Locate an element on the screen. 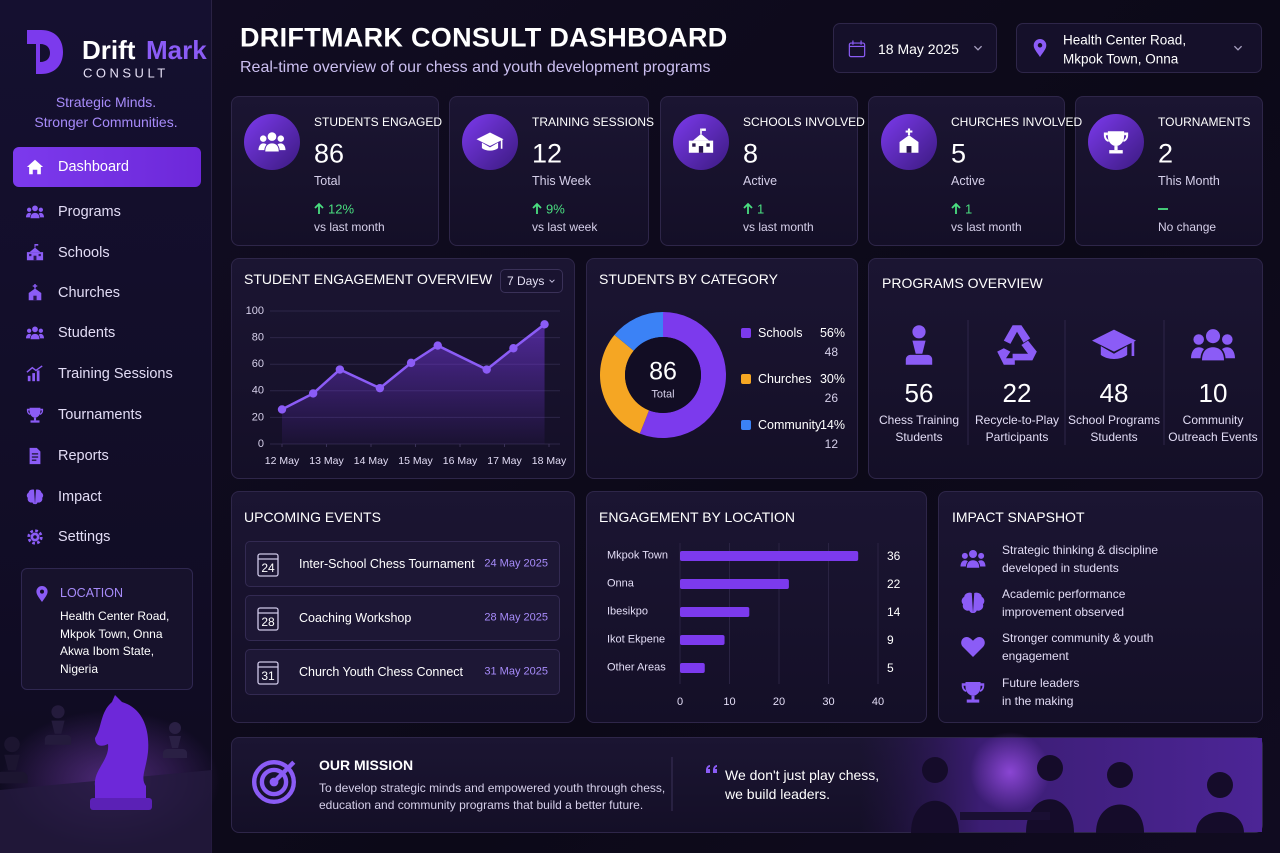 The height and width of the screenshot is (853, 1280). card-title: PROGRAMS OVERVIEW is located at coordinates (962, 283).